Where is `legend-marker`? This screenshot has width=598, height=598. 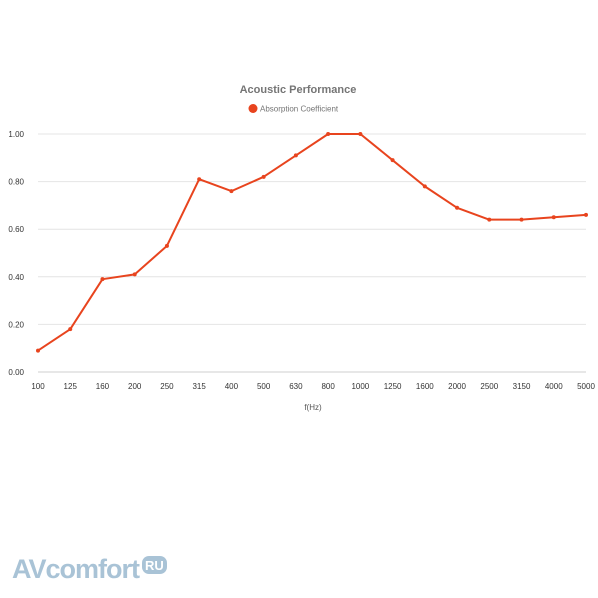 legend-marker is located at coordinates (253, 108).